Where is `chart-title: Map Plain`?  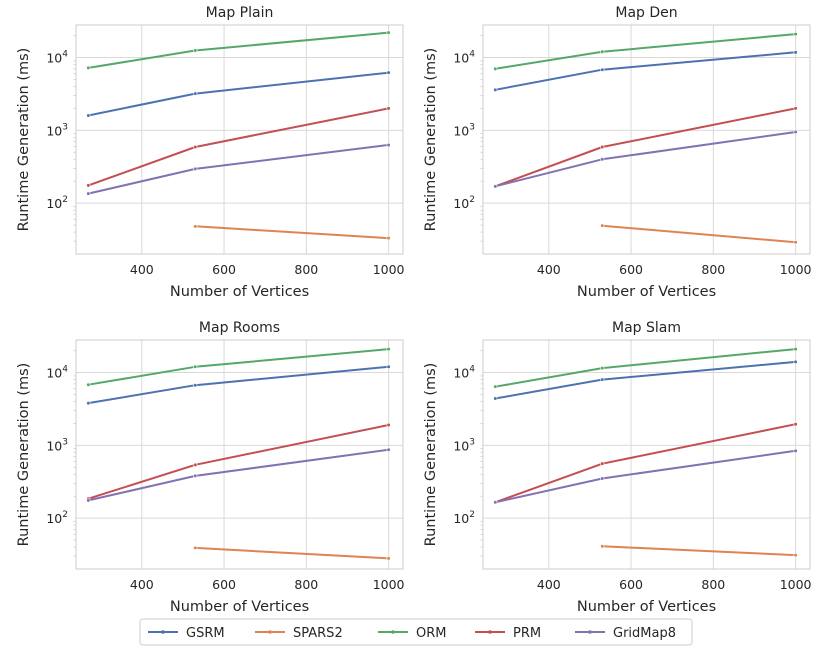
chart-title: Map Plain is located at coordinates (240, 13).